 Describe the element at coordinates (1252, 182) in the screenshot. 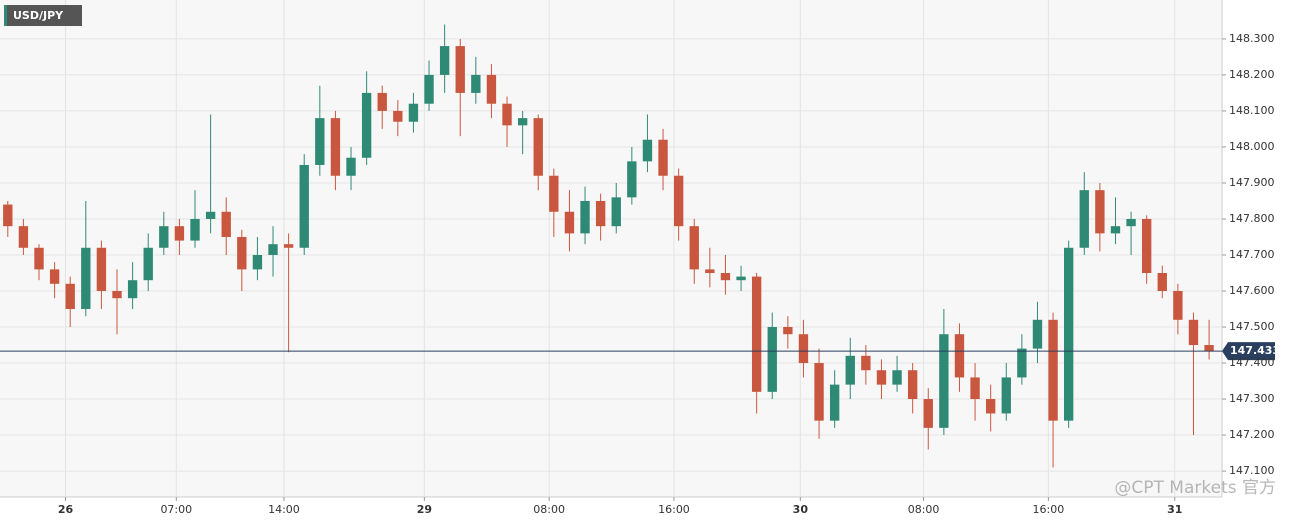

I see `y-tick-label: 147.900` at that location.